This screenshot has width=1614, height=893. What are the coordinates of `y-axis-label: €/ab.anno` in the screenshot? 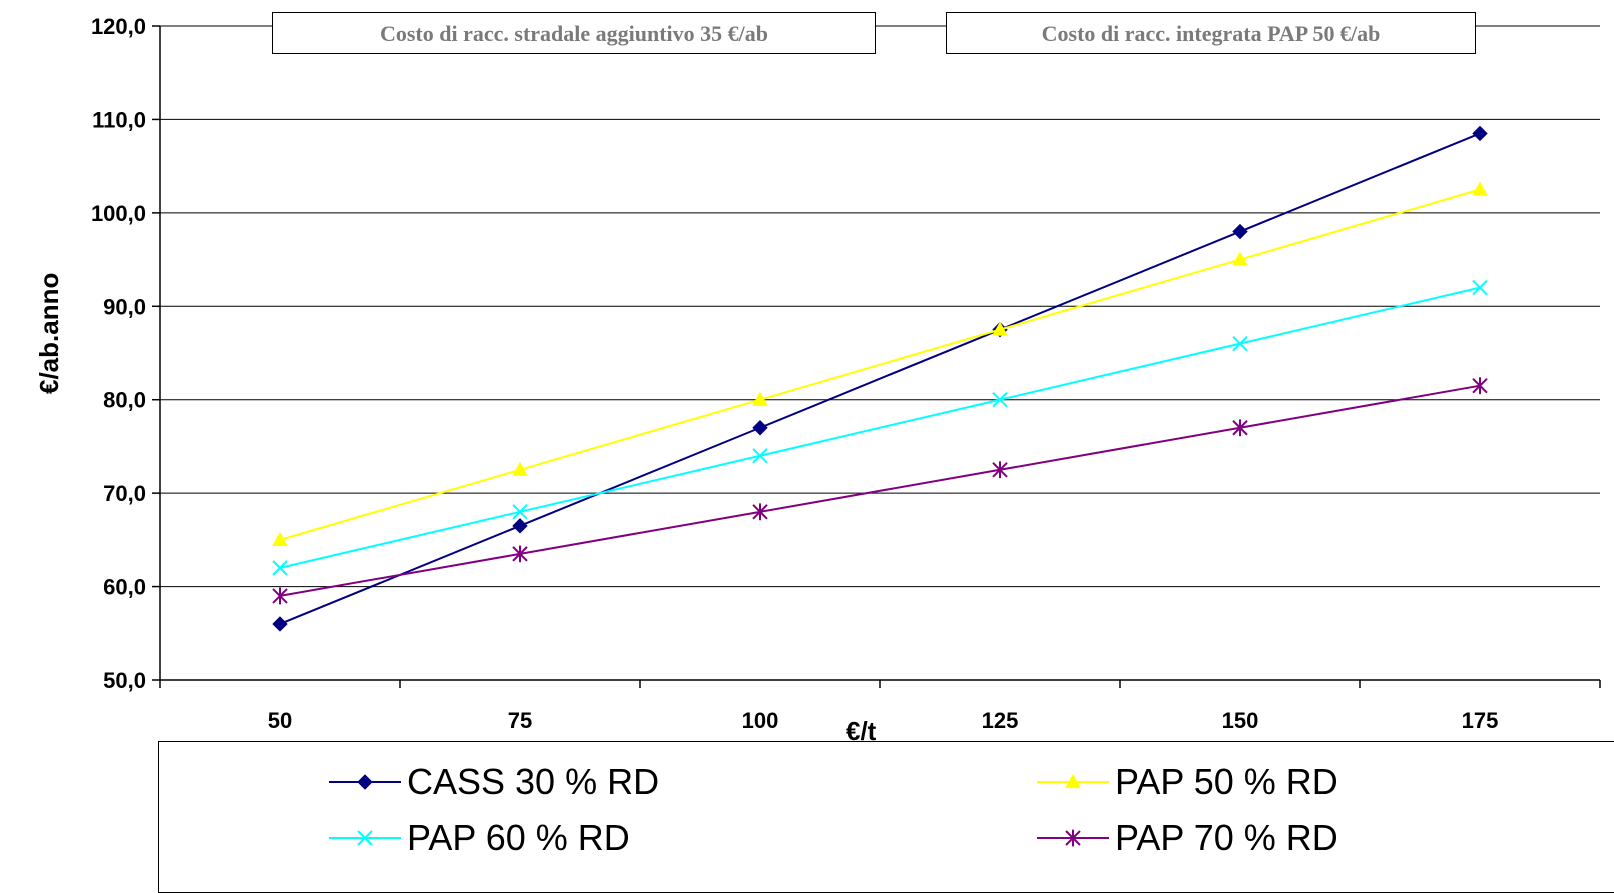 It's located at (49, 333).